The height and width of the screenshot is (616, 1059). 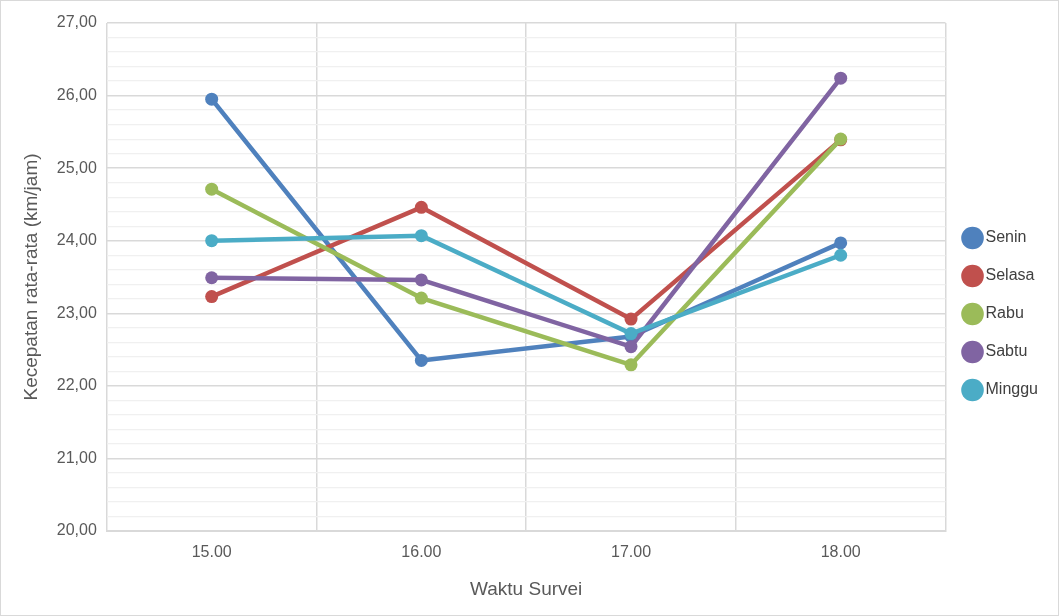 I want to click on y-tick-label: 25,00, so click(x=76, y=167).